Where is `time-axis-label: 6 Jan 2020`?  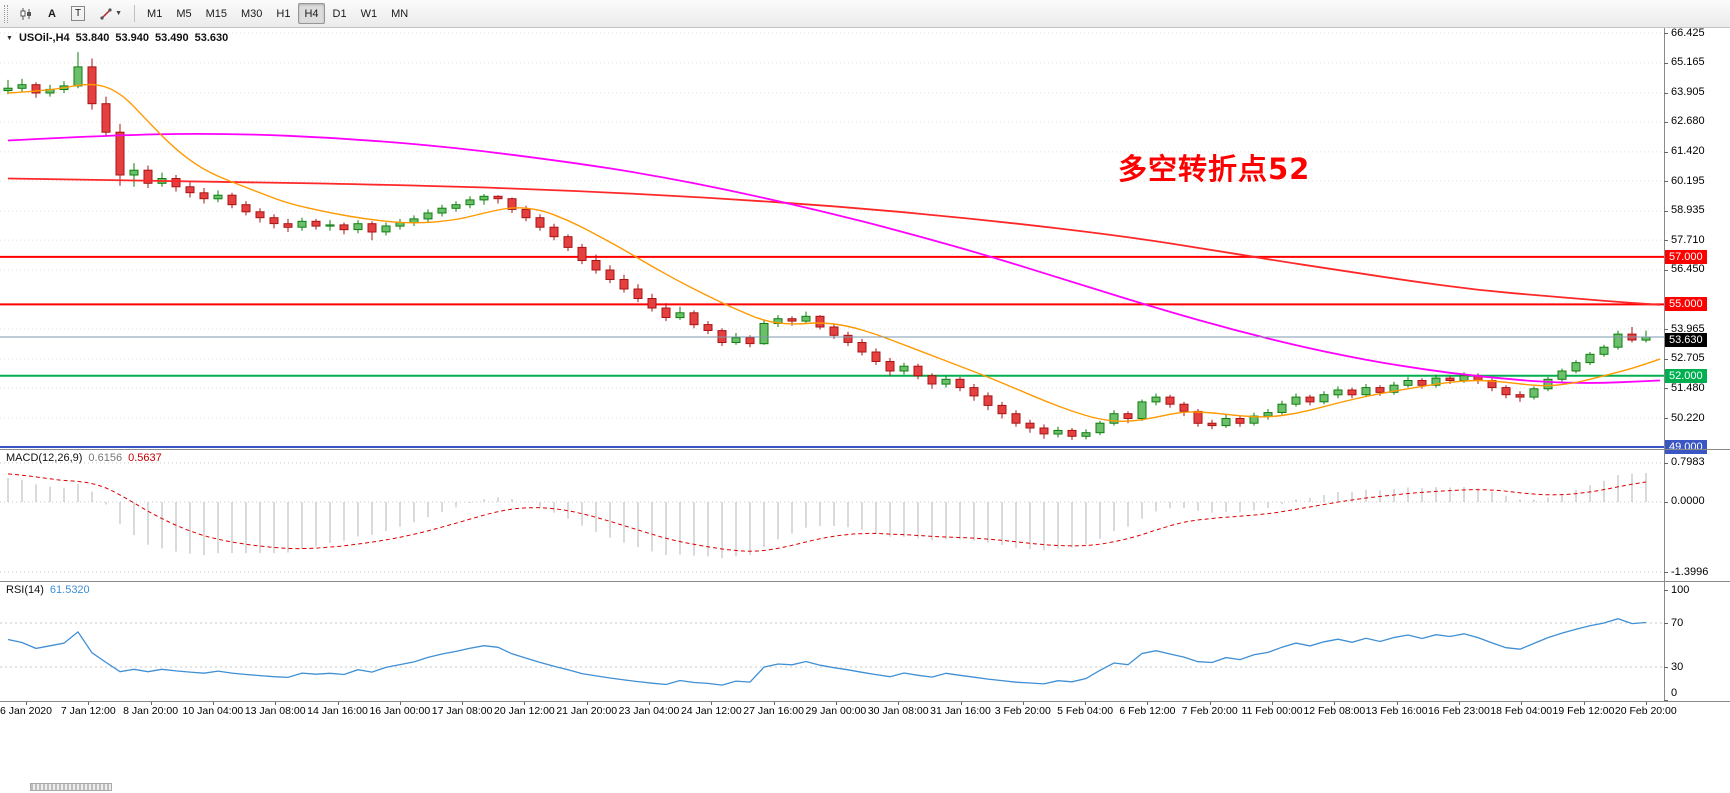 time-axis-label: 6 Jan 2020 is located at coordinates (26, 711).